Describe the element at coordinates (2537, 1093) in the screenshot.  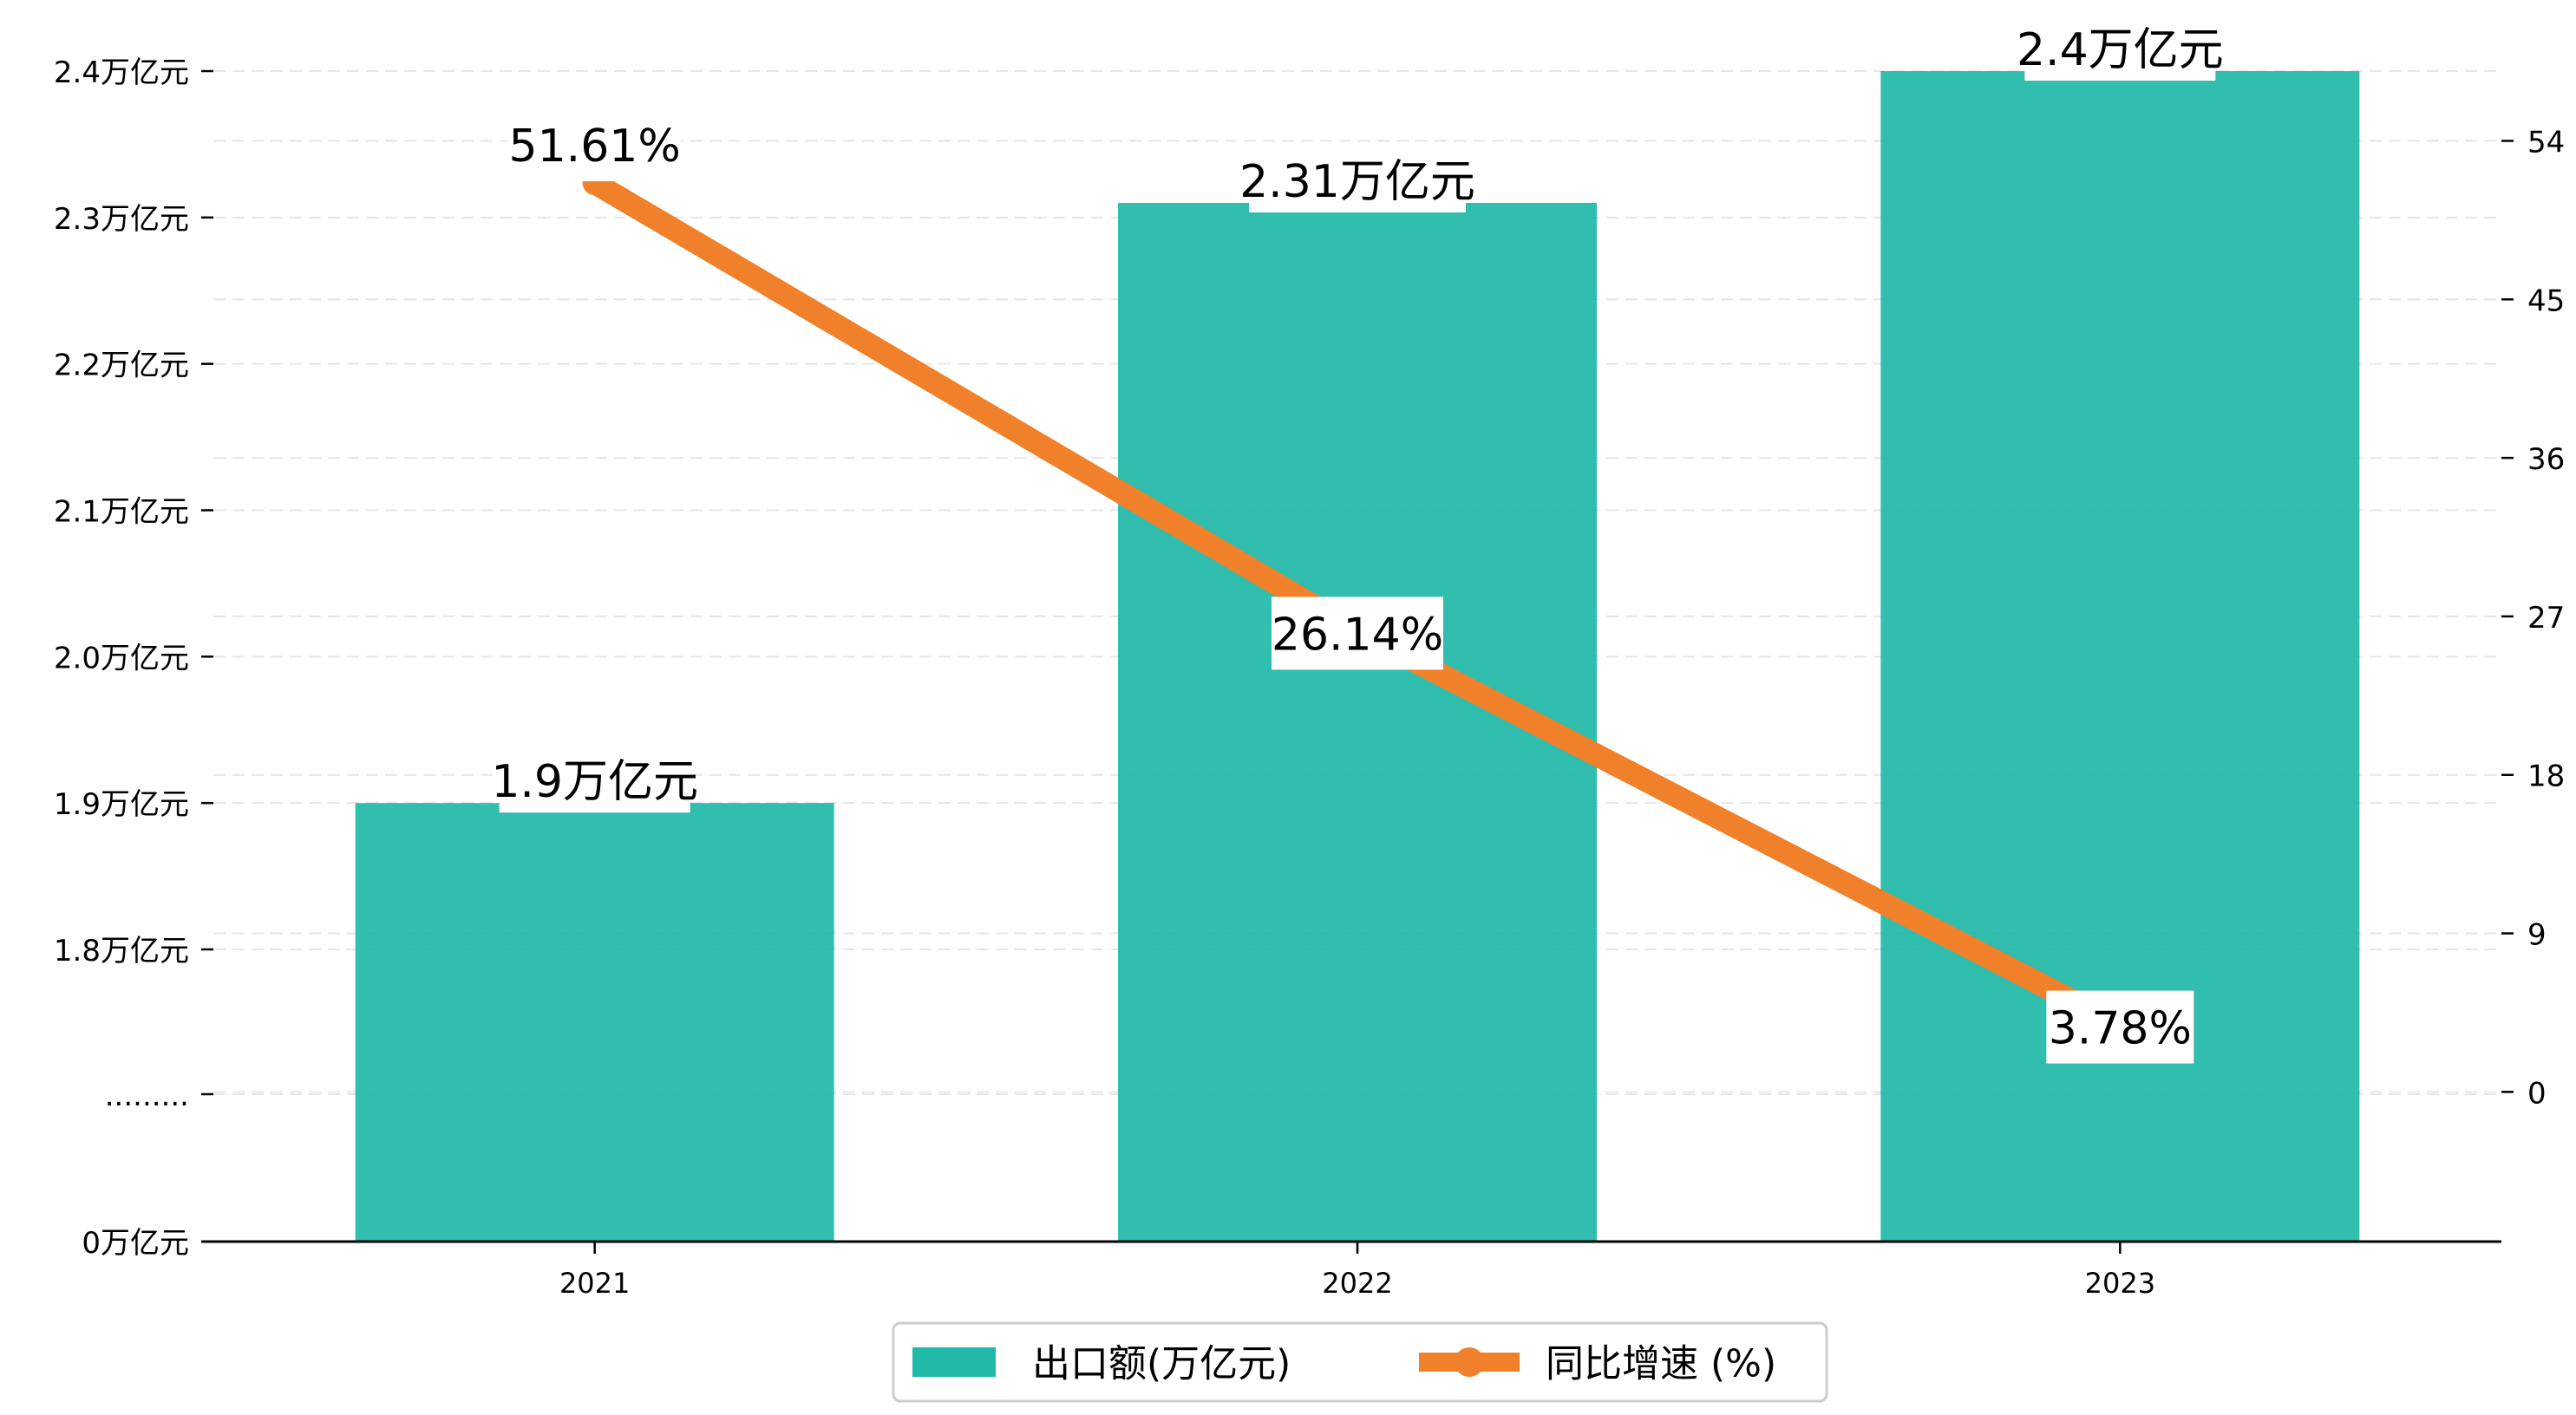
I see `y-right-tick-label: 0` at that location.